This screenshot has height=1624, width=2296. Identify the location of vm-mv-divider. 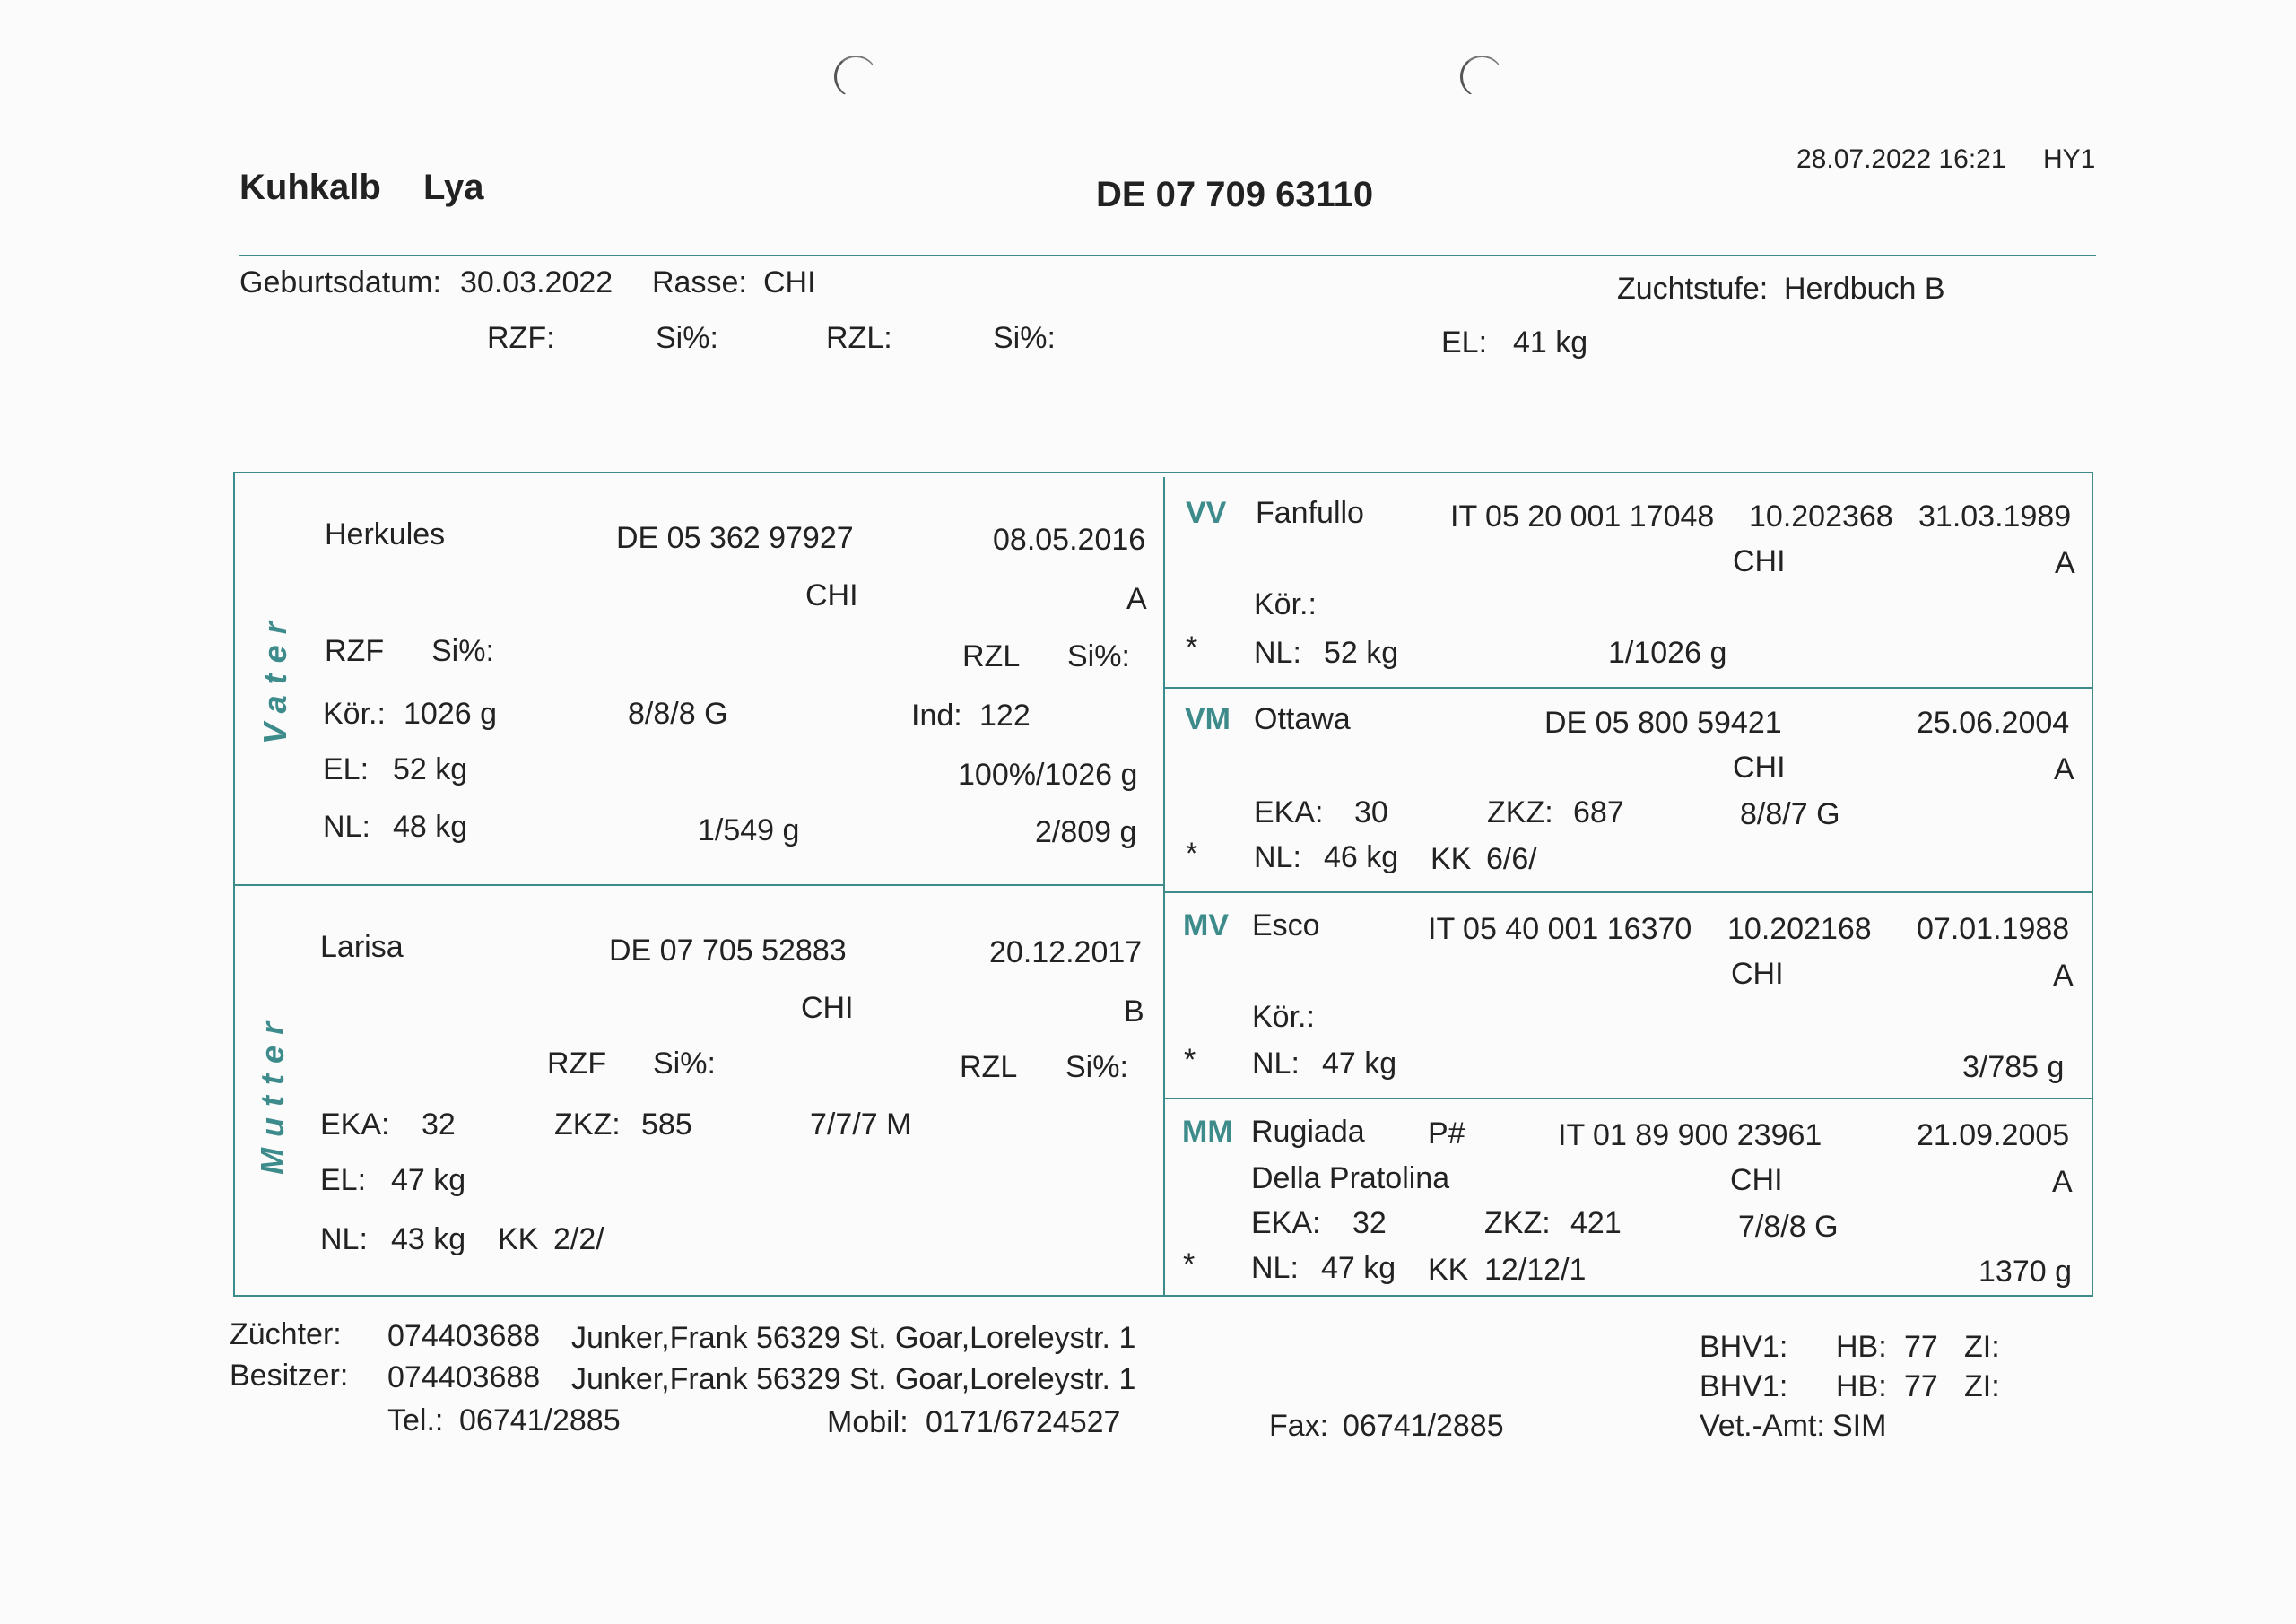
(1628, 892).